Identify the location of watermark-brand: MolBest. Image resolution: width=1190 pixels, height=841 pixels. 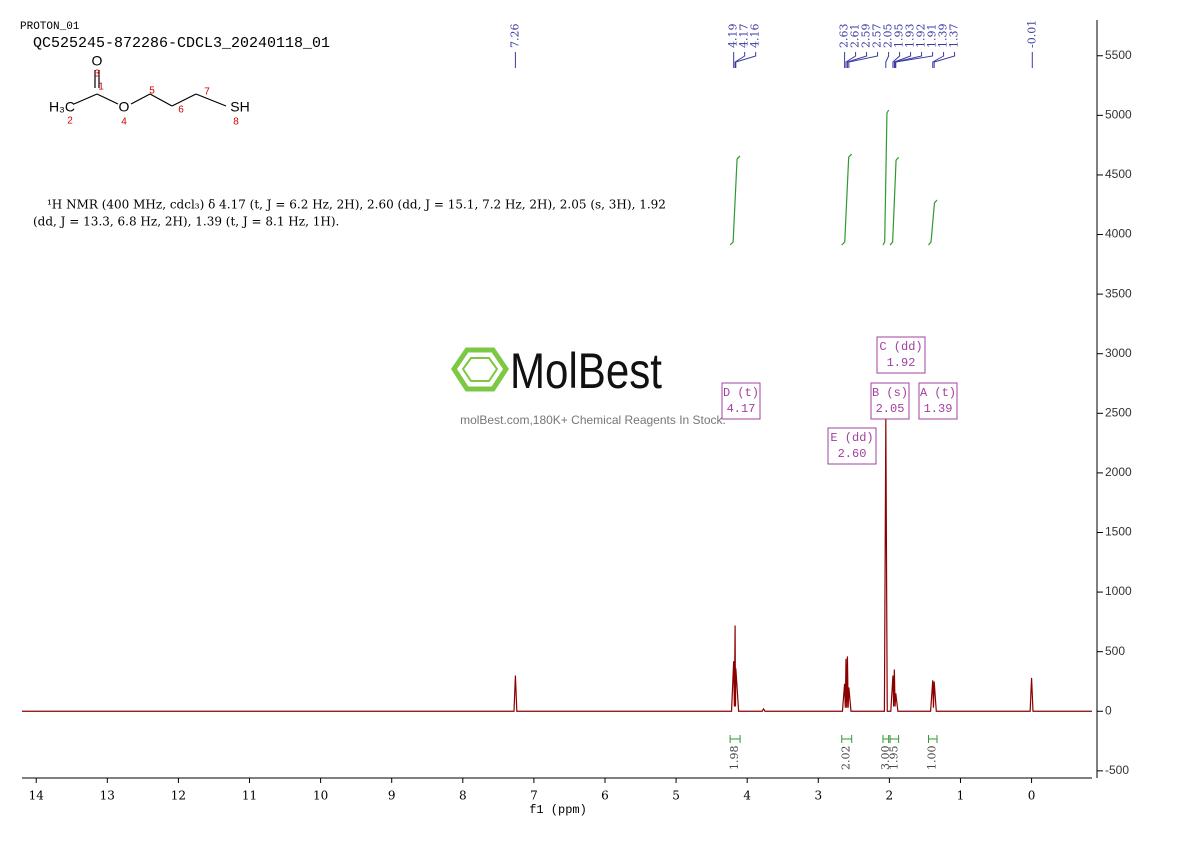
(586, 371).